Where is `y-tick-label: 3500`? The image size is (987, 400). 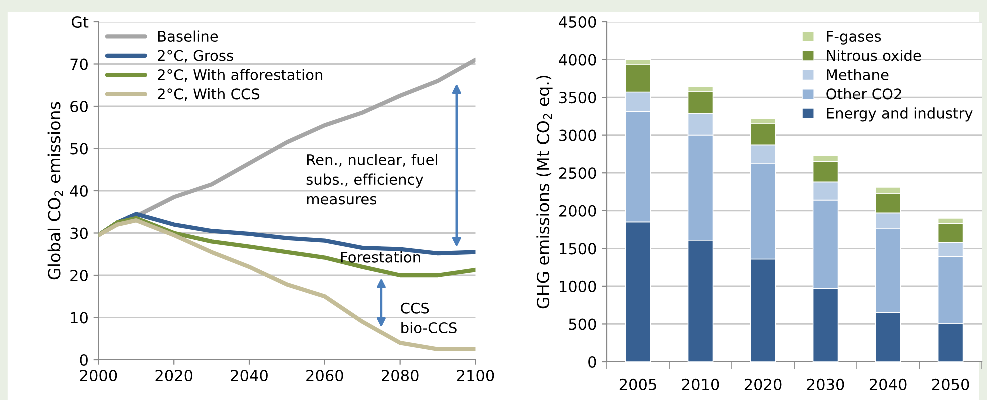 y-tick-label: 3500 is located at coordinates (578, 98).